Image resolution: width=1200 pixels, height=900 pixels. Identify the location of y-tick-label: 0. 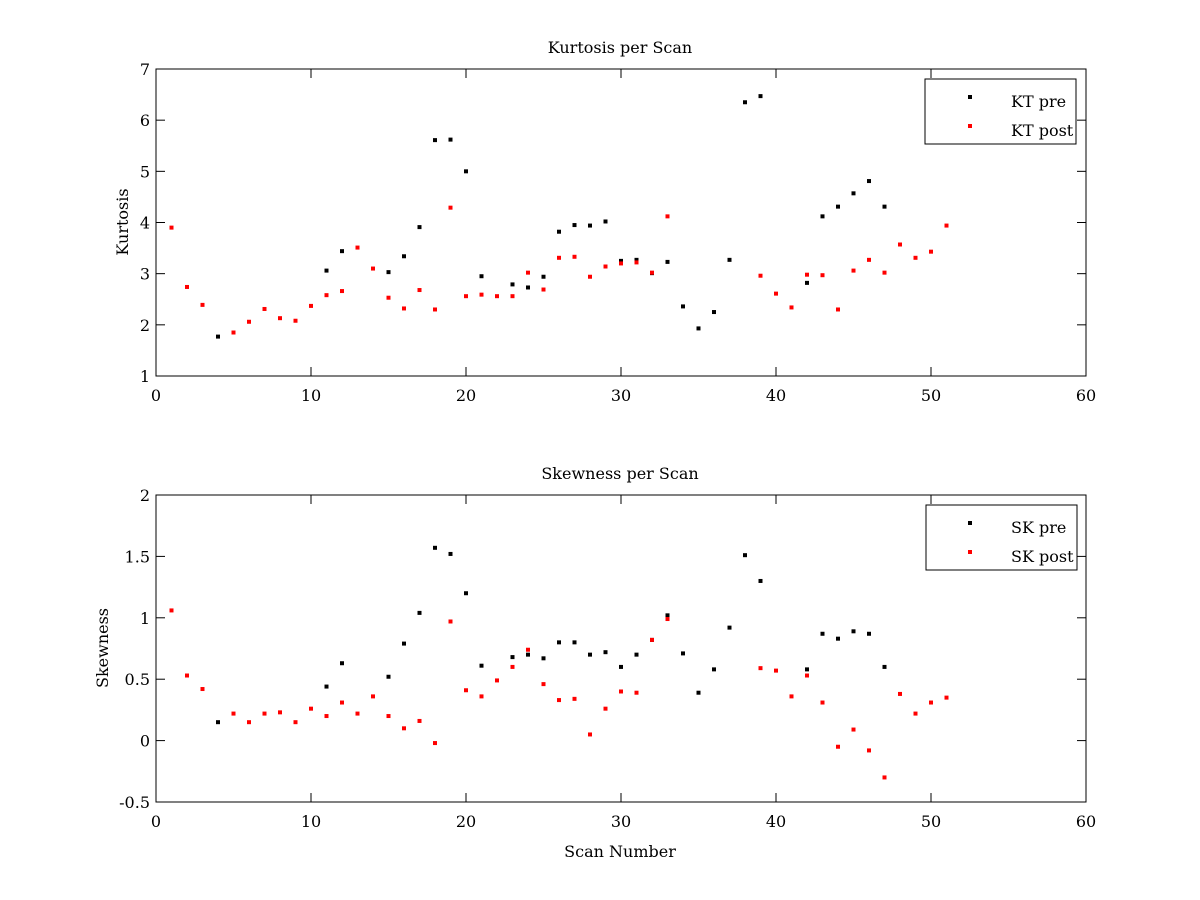
(145, 741).